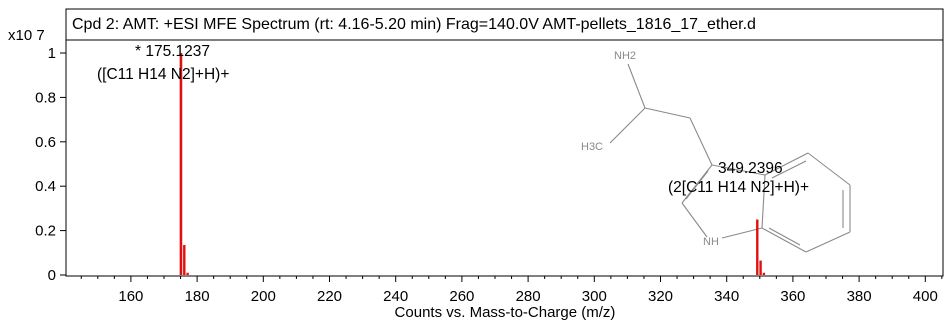 The height and width of the screenshot is (321, 947). I want to click on x-tick-label: 400, so click(925, 296).